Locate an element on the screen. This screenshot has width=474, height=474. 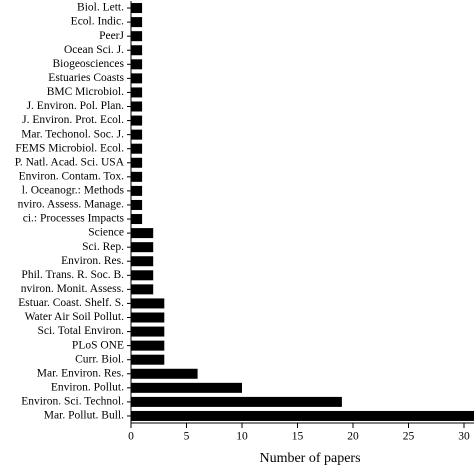
y-tick-label: Biol. Lett. is located at coordinates (100, 8).